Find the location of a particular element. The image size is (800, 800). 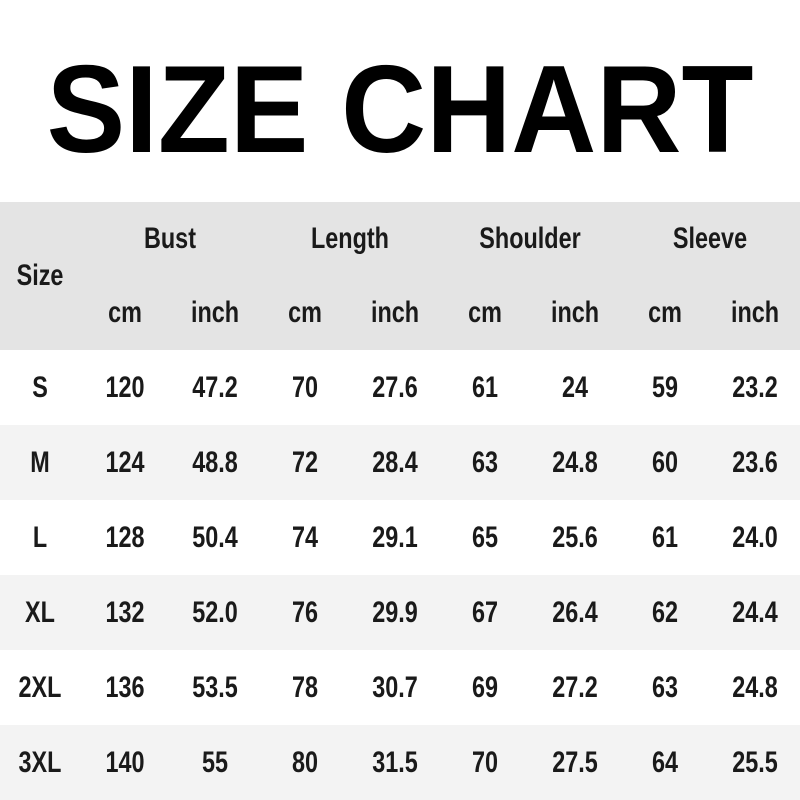

table-cell: 55 is located at coordinates (215, 762).